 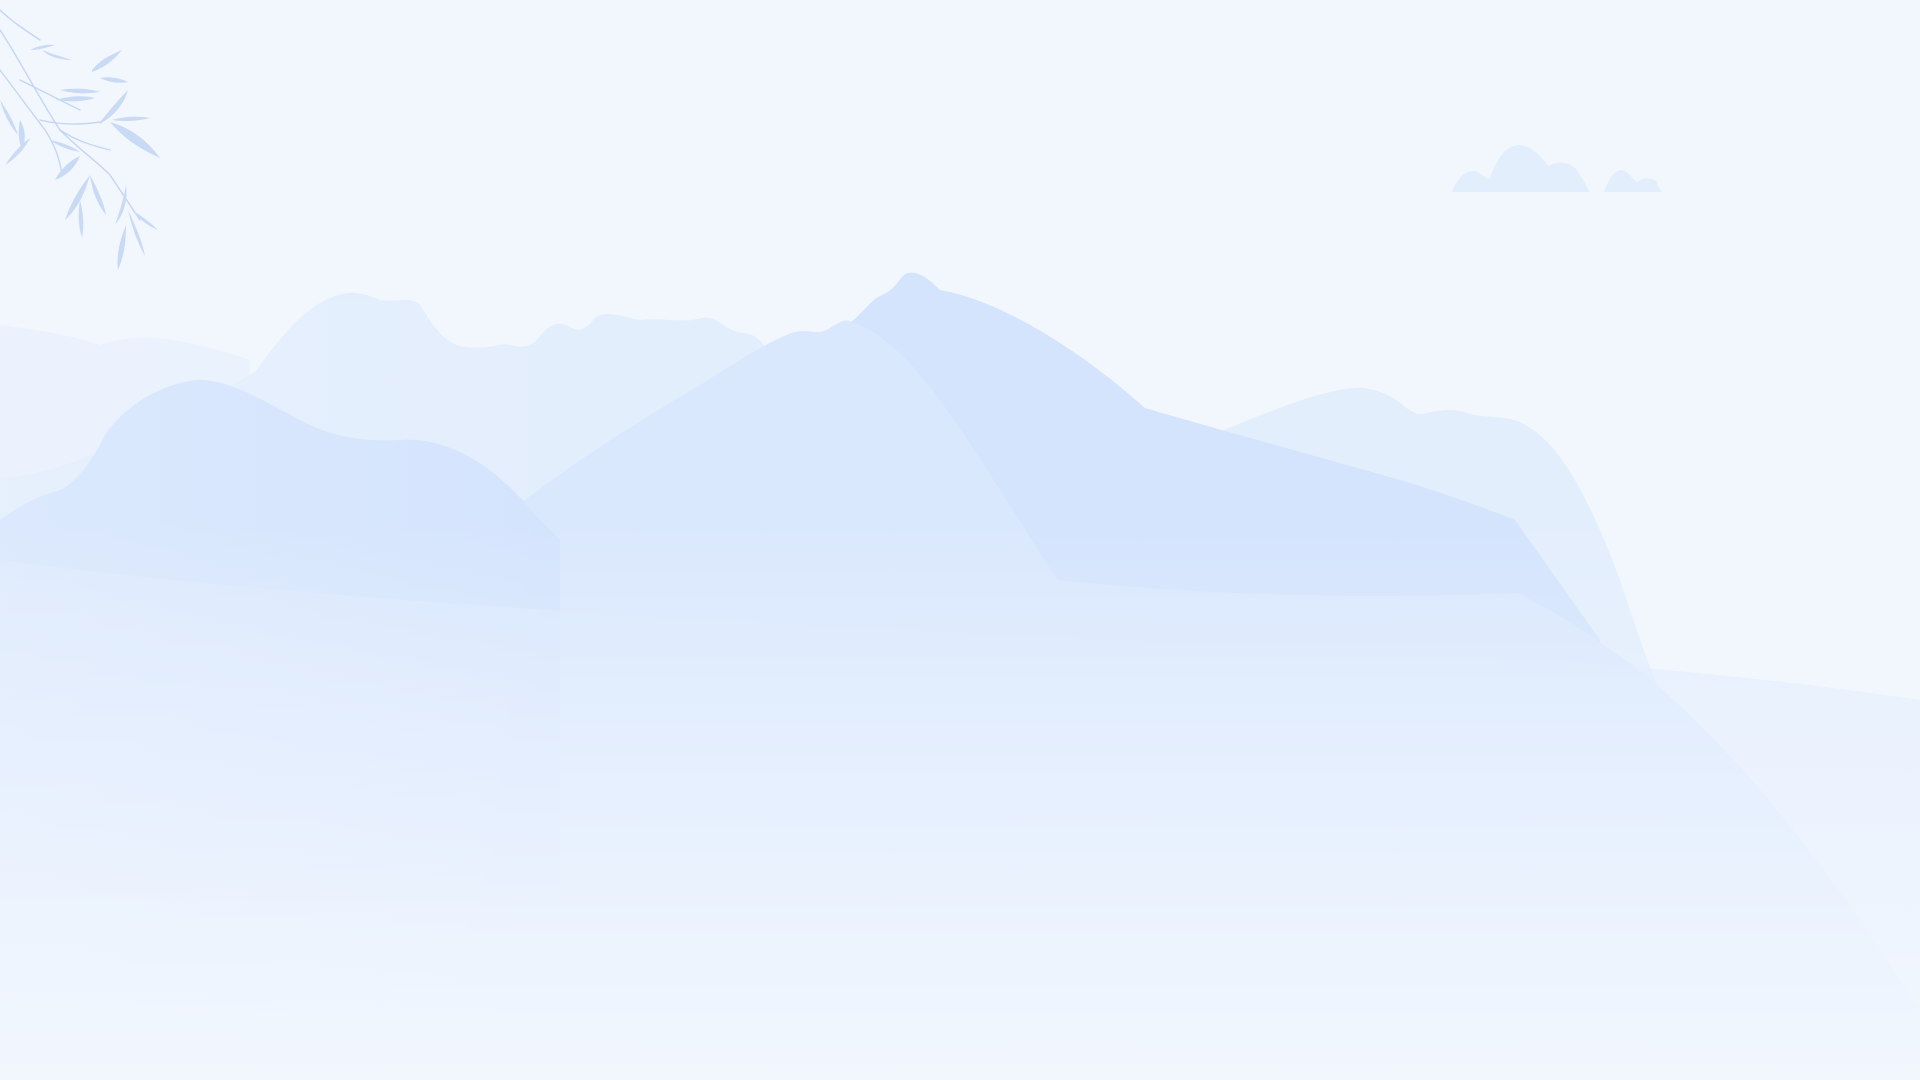 I want to click on cloud-icon, so click(x=1557, y=168).